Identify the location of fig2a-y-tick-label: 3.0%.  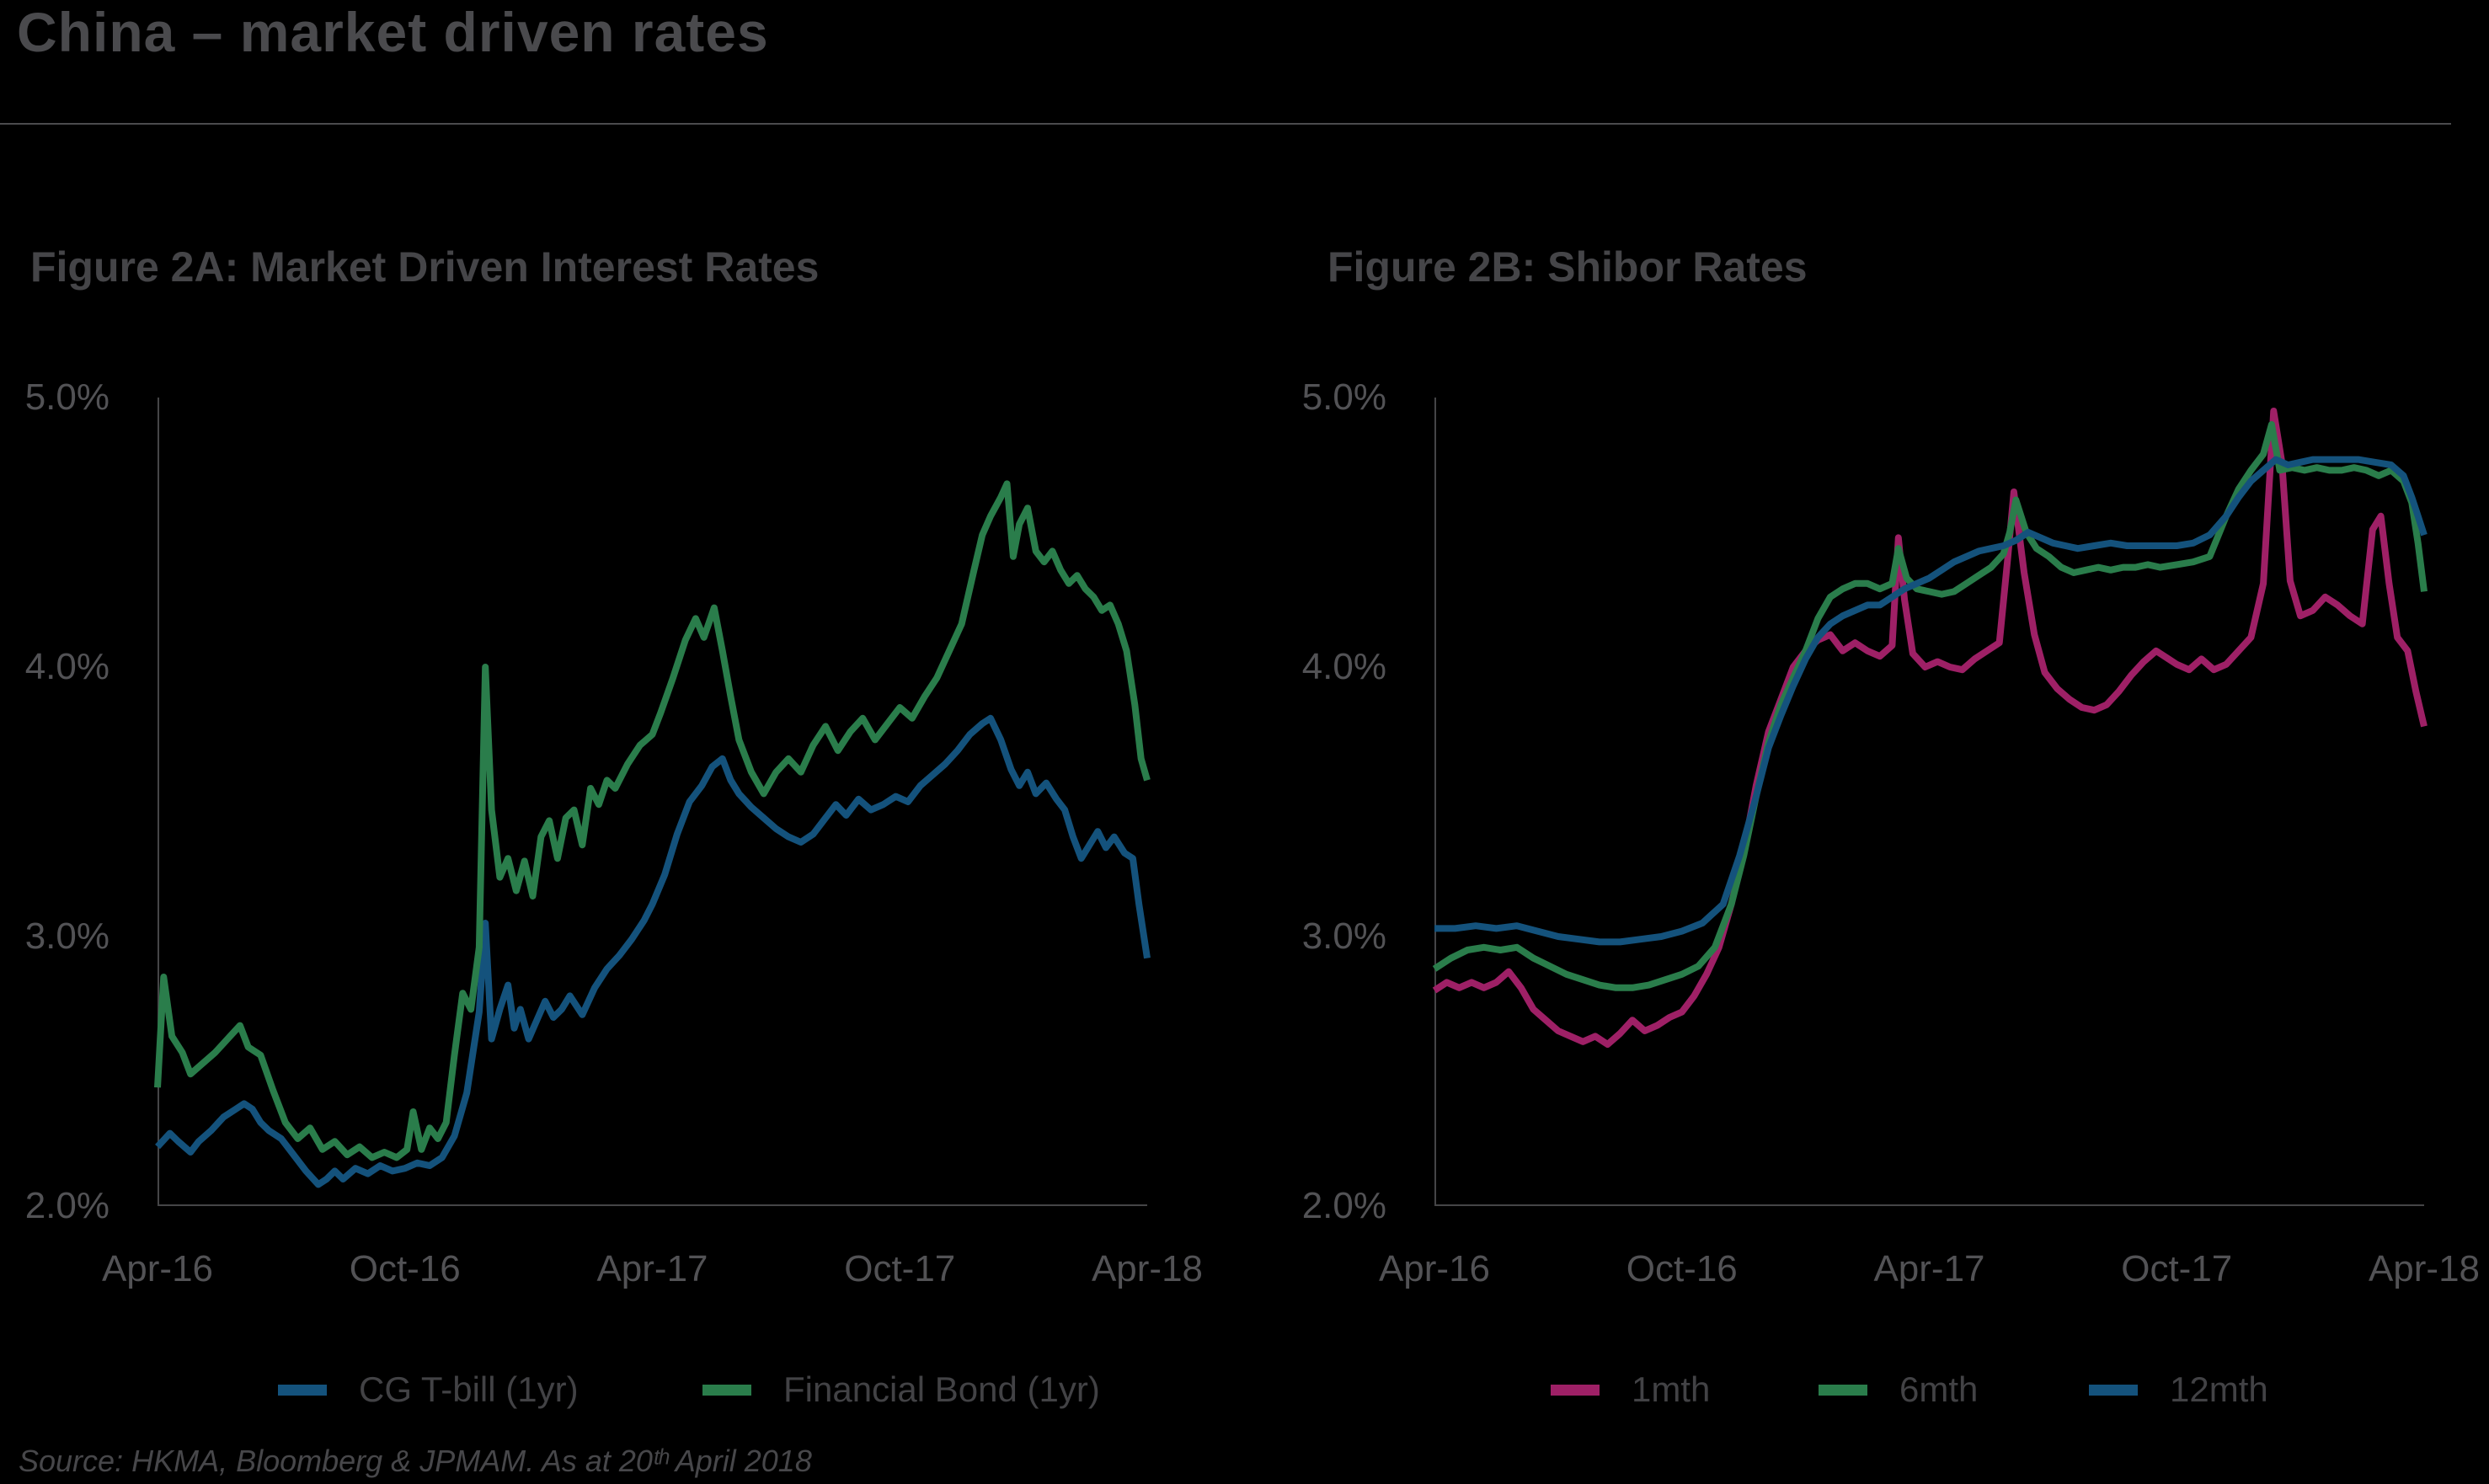
(66, 936).